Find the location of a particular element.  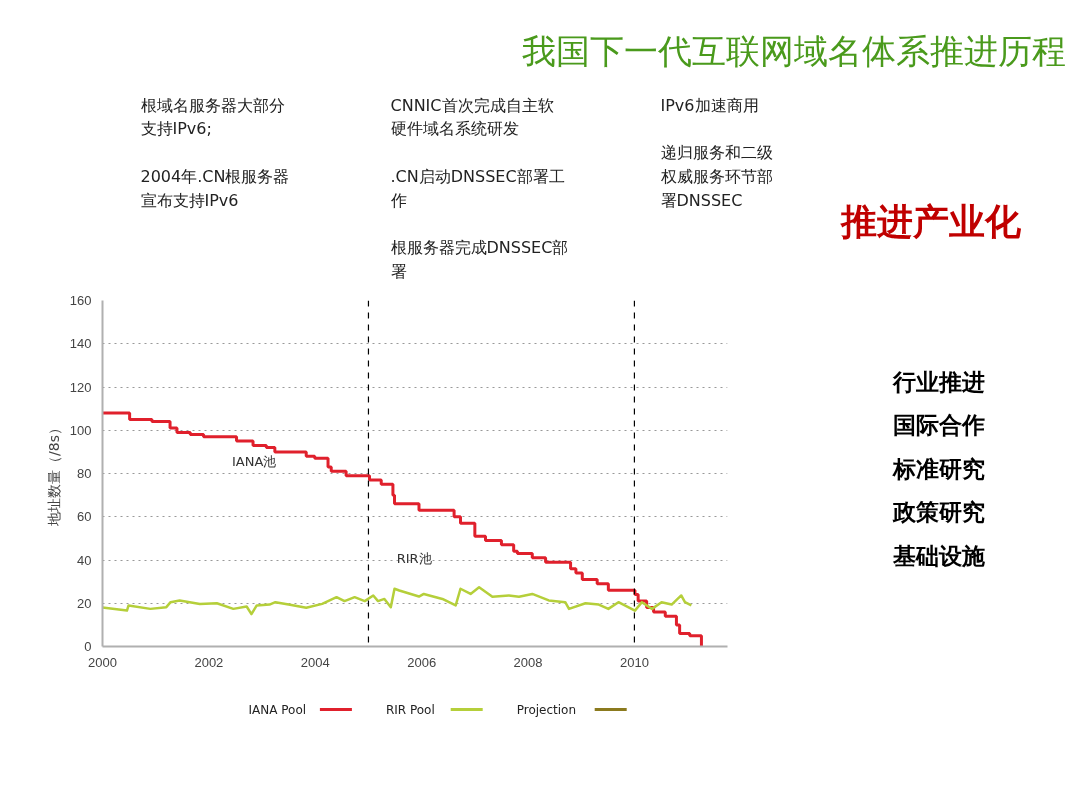

y-tick-label: 160 is located at coordinates (80, 300).